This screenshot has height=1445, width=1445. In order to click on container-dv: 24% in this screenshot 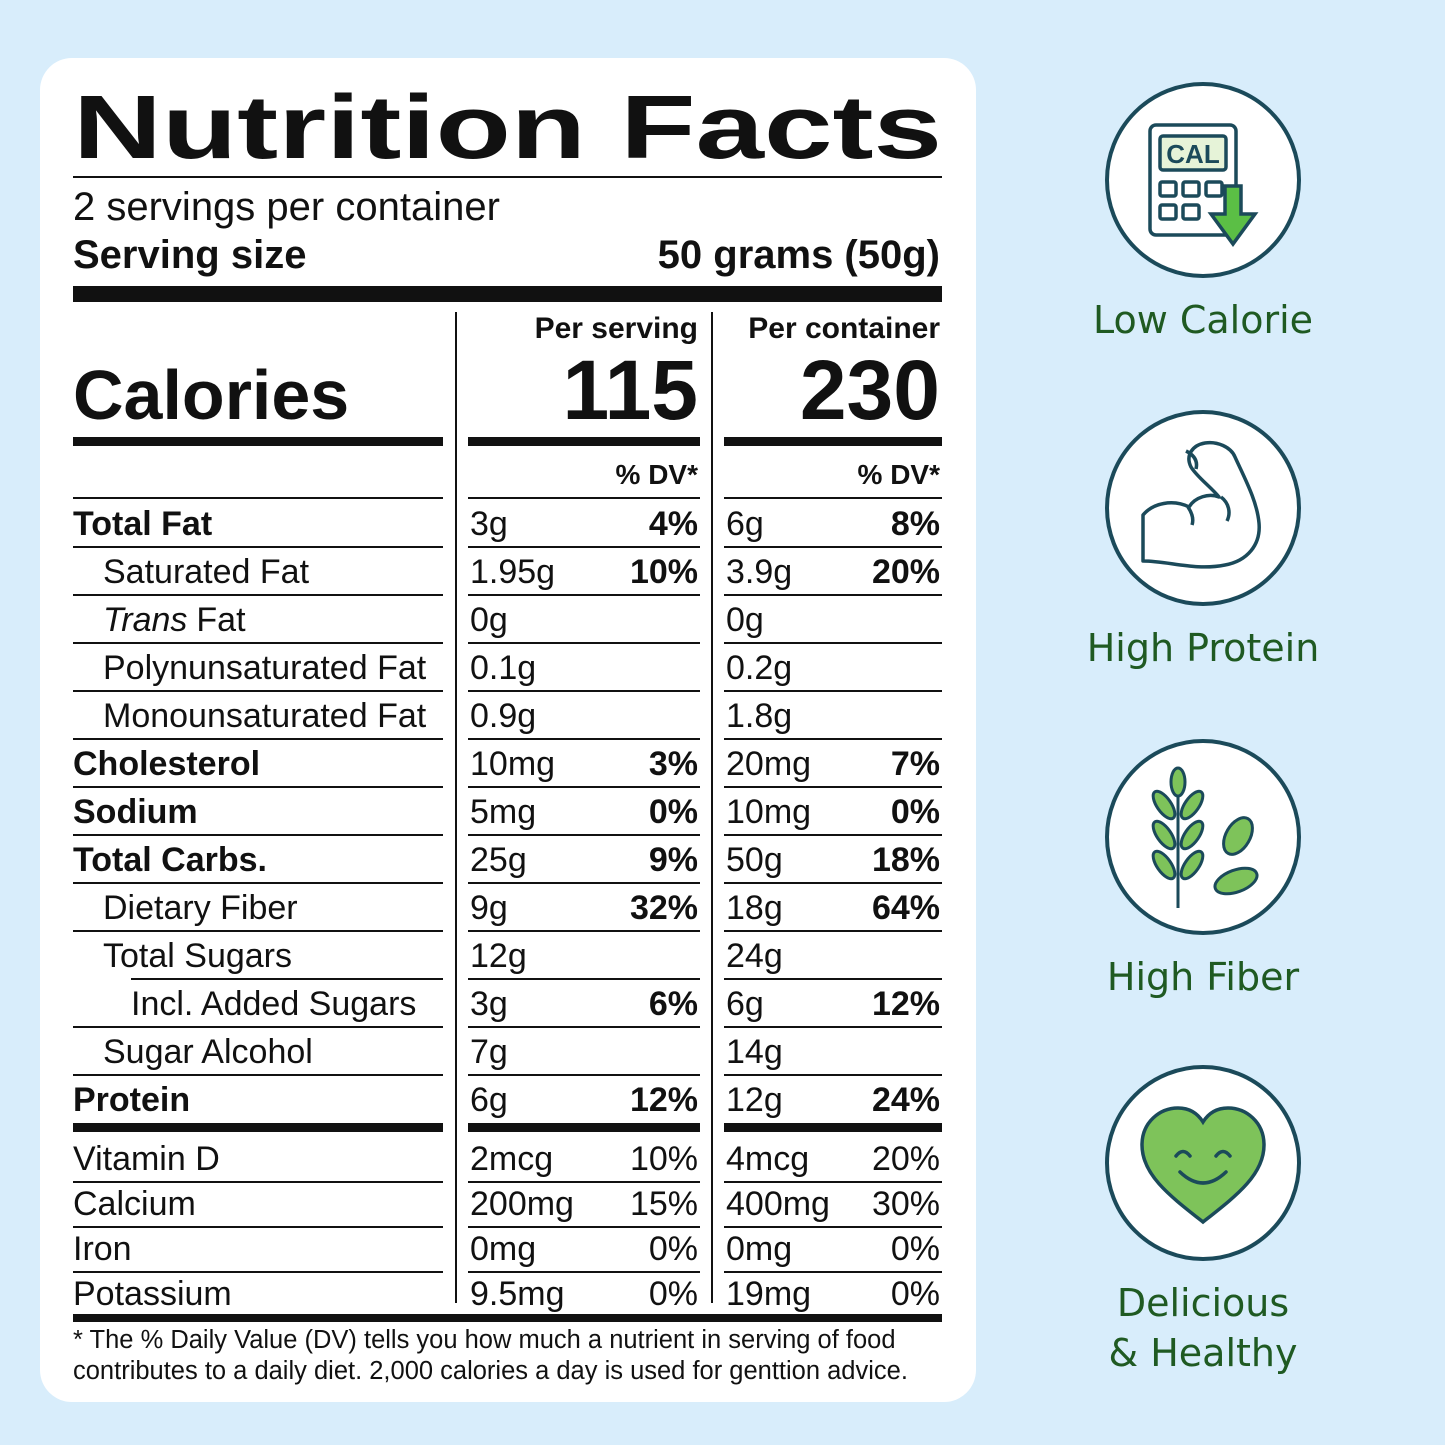, I will do `click(906, 1100)`.